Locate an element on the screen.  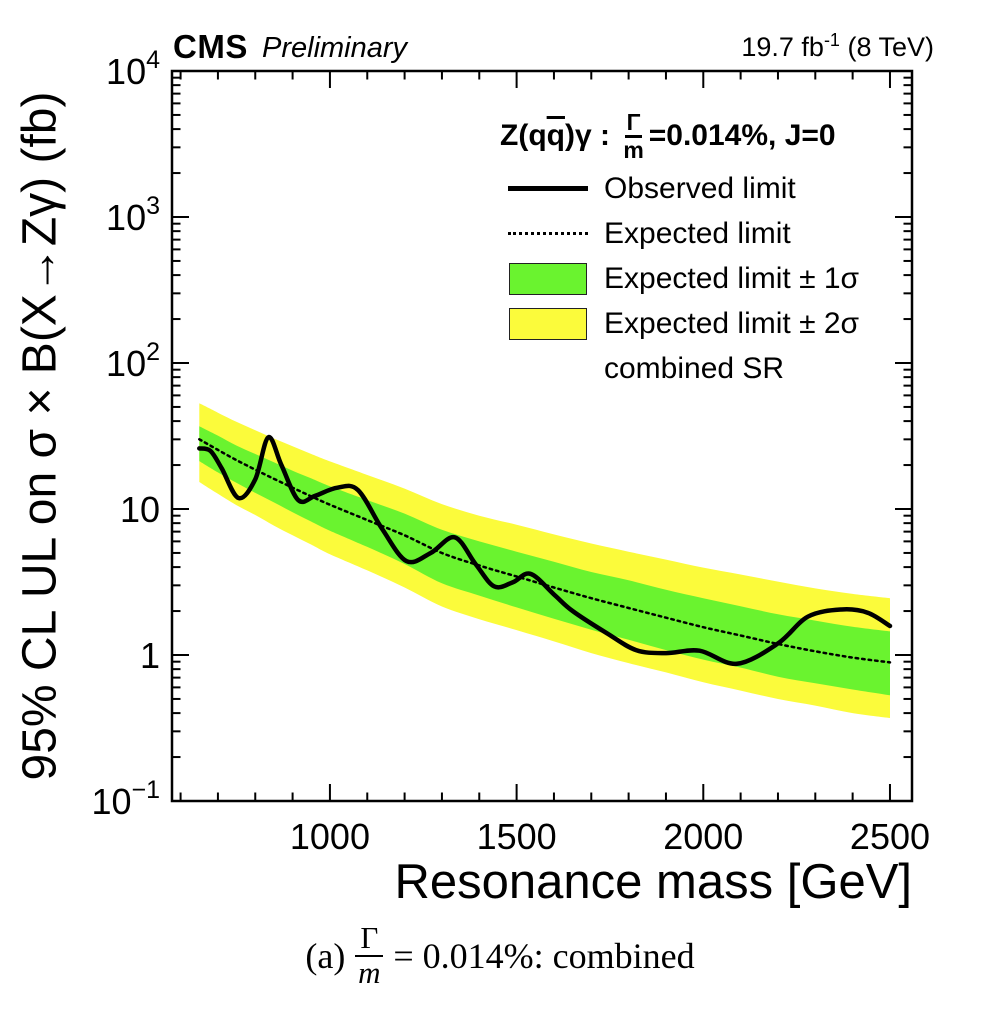
legend-marker-observed is located at coordinates (548, 188).